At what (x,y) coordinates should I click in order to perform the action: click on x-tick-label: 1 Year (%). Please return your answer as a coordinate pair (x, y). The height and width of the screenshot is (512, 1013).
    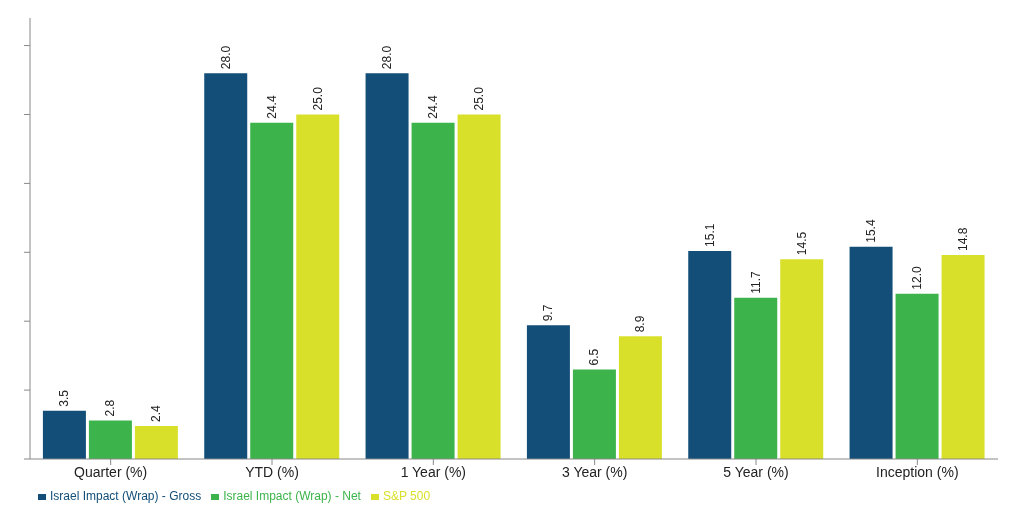
    Looking at the image, I should click on (433, 471).